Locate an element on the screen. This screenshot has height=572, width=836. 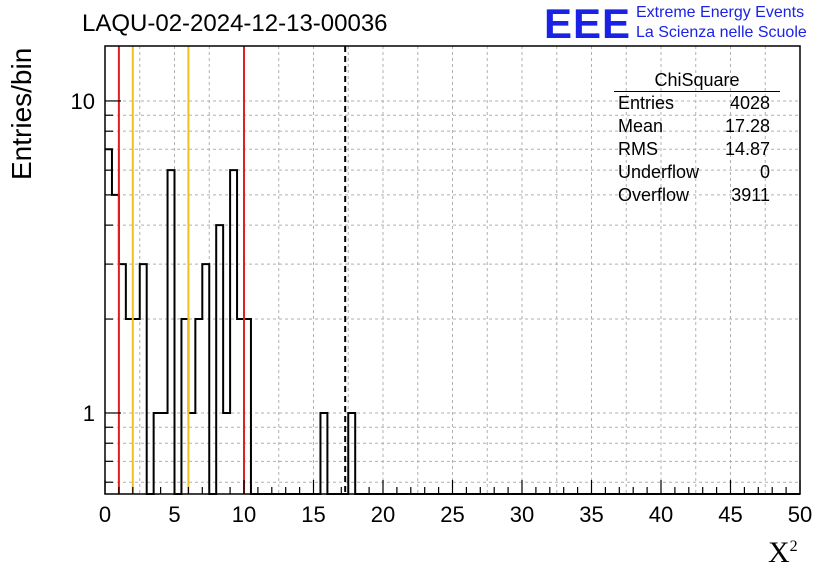
x-tick-label: 35 is located at coordinates (591, 514).